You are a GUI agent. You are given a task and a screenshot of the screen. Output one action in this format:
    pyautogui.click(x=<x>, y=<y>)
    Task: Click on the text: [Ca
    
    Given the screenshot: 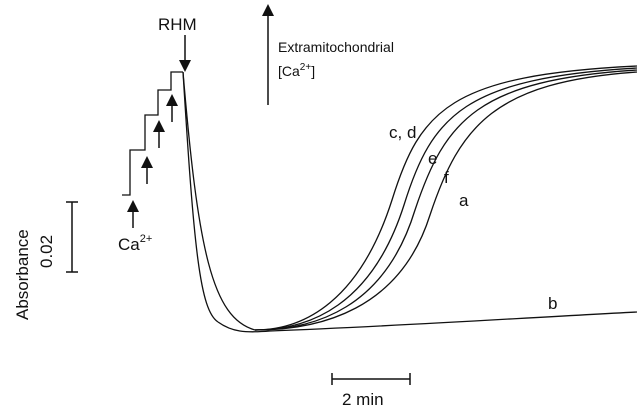 What is the action you would take?
    pyautogui.click(x=289, y=71)
    